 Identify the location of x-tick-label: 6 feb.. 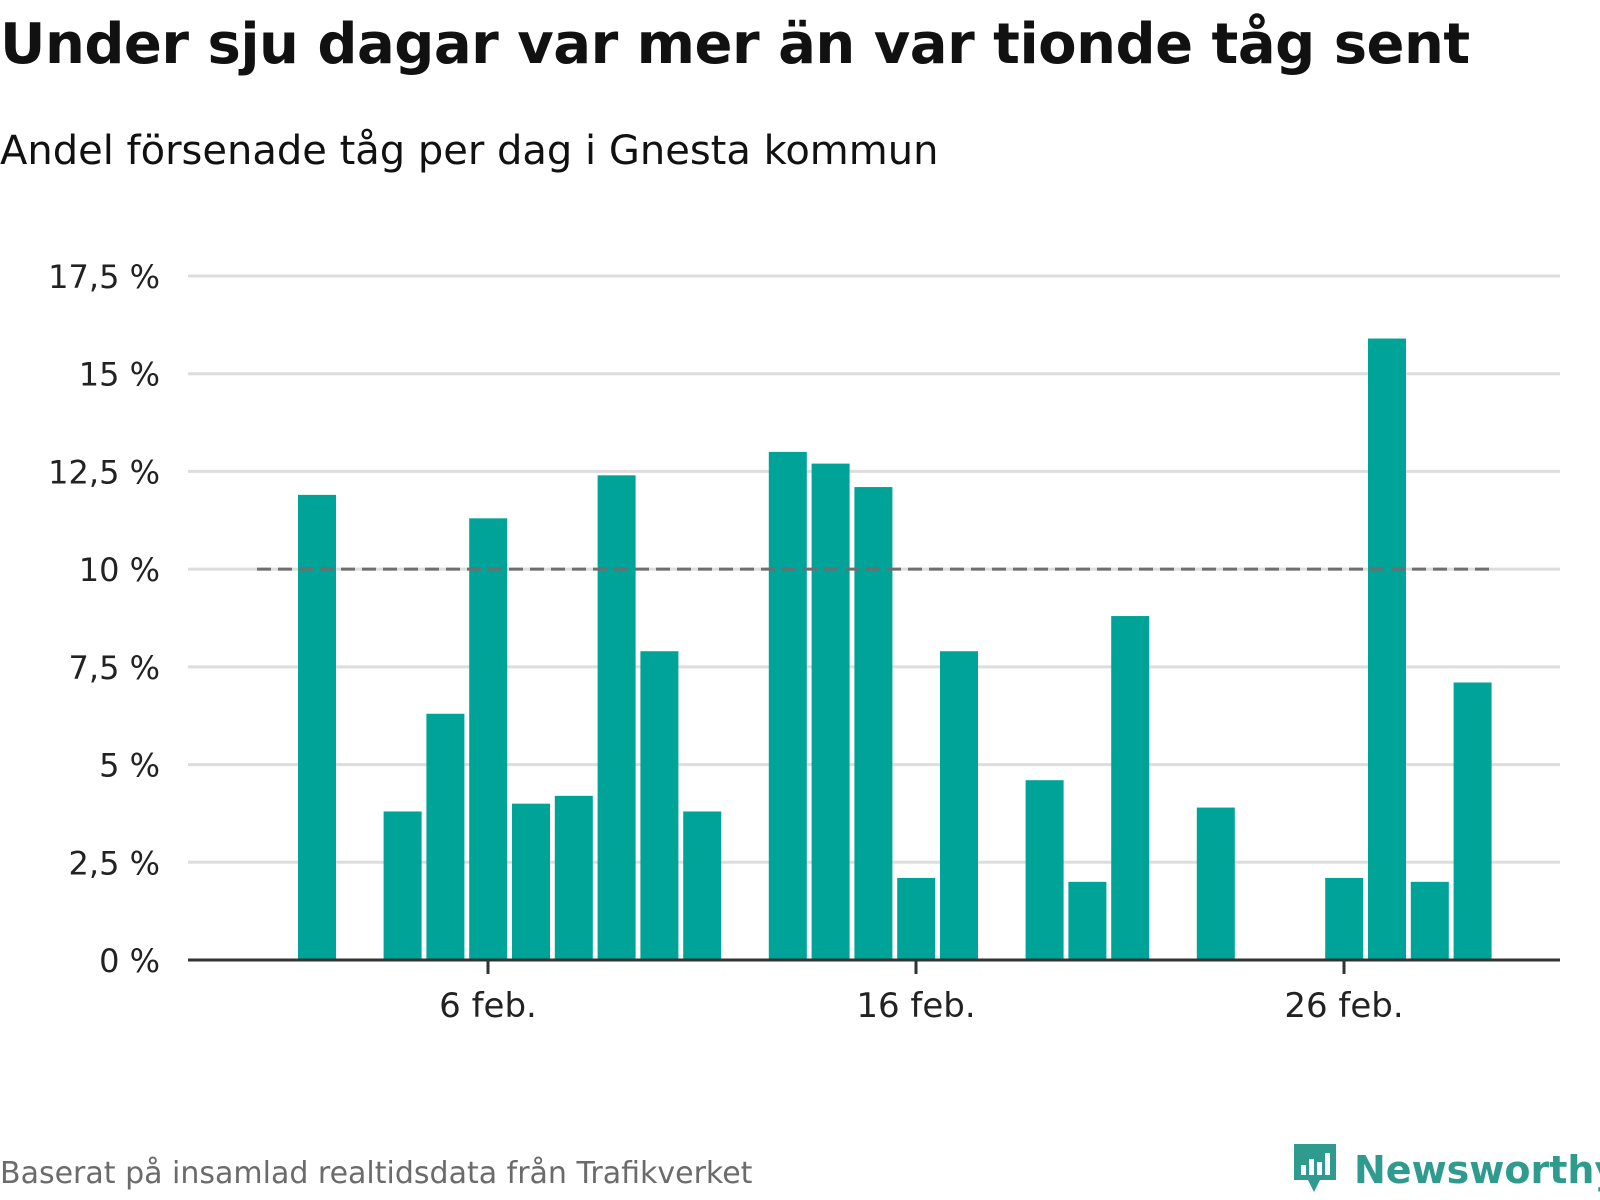
(488, 1006).